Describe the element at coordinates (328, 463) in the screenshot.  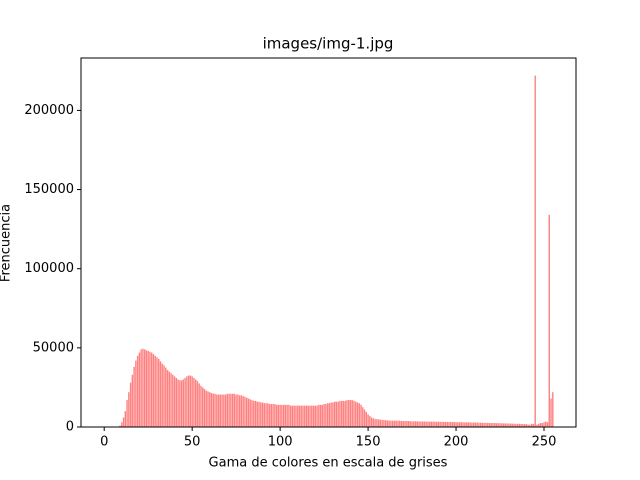
I see `x-axis-label: Gama de colores en escala de grises` at that location.